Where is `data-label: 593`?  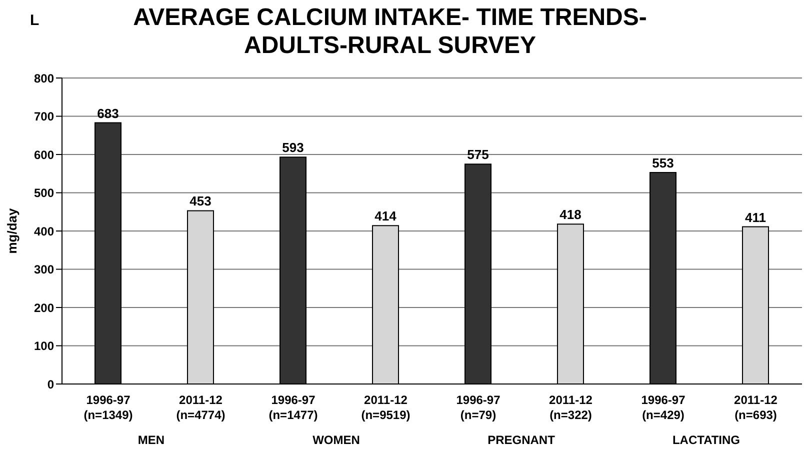 data-label: 593 is located at coordinates (293, 148).